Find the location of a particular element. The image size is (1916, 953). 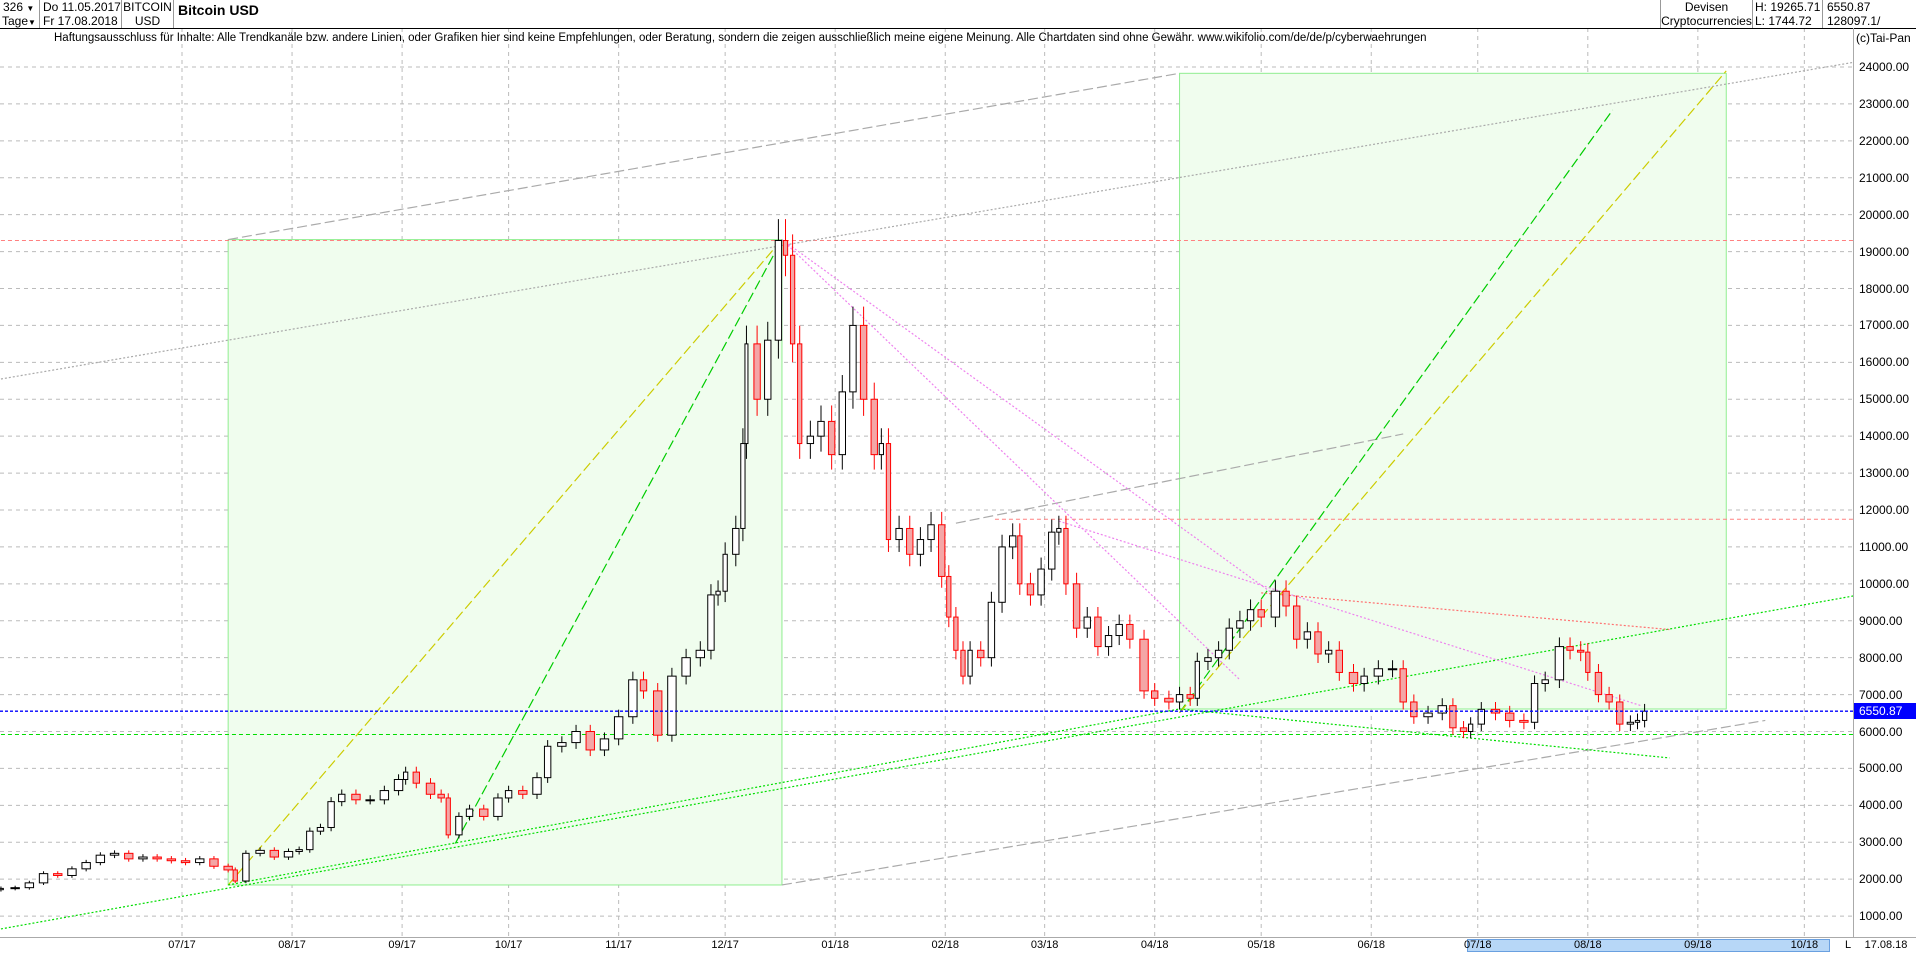

symbol: BITCOIN USD is located at coordinates (148, 14).